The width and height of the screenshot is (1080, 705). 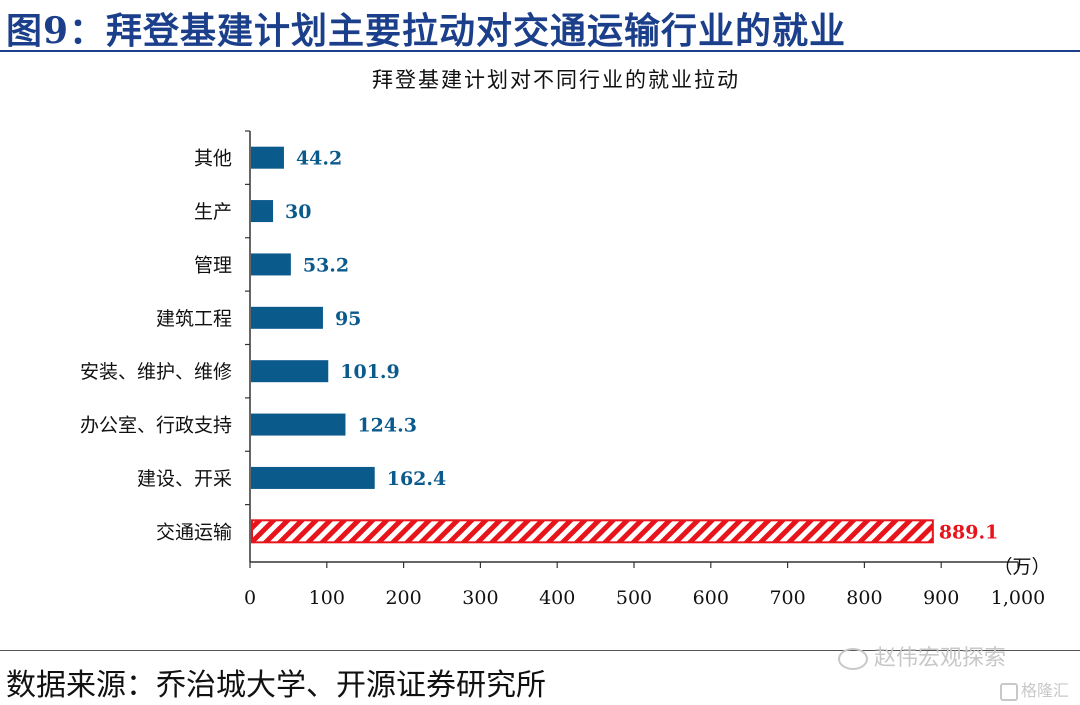 What do you see at coordinates (1045, 690) in the screenshot?
I see `watermark-secondary-text: 格隆汇` at bounding box center [1045, 690].